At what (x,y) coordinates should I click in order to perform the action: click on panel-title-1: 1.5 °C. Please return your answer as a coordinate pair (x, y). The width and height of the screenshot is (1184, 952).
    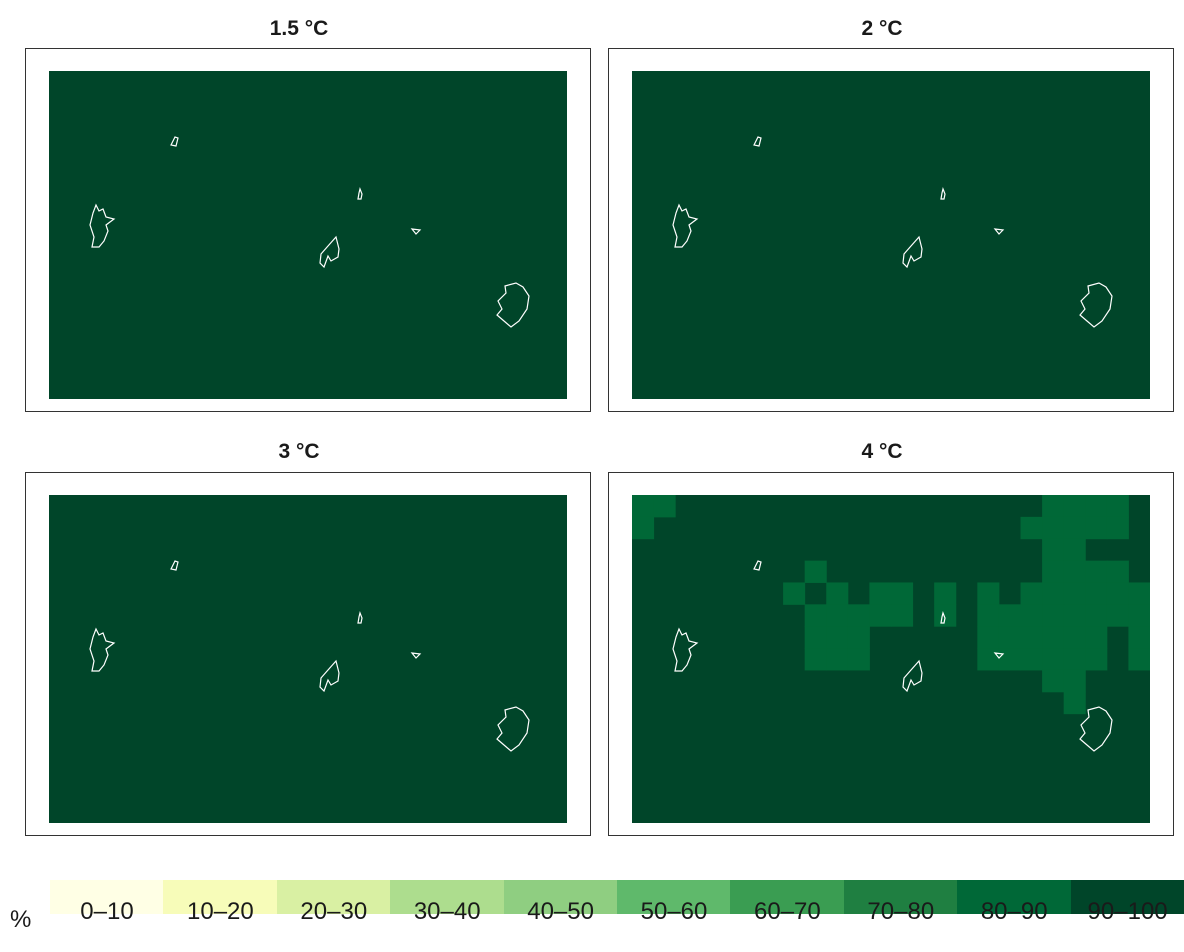
    Looking at the image, I should click on (299, 28).